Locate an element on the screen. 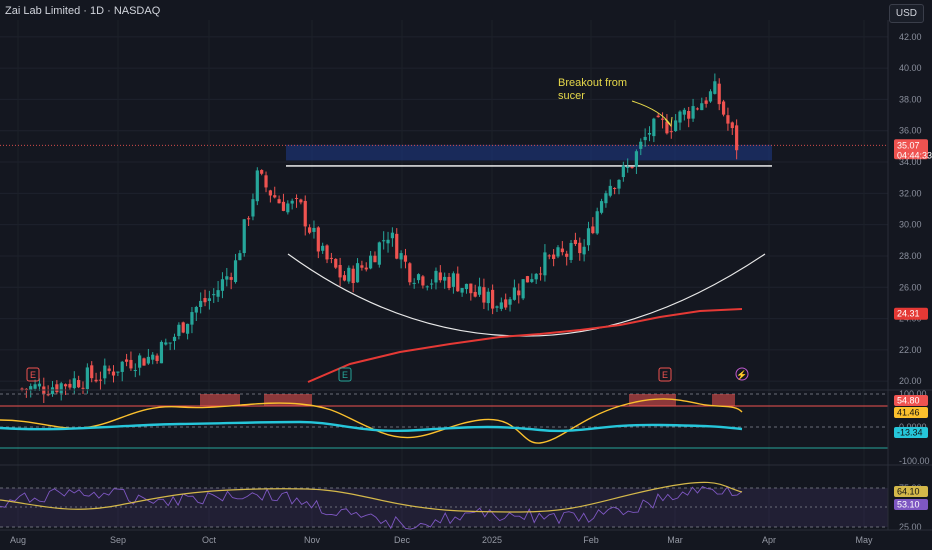 The height and width of the screenshot is (550, 932). rsi-y-tick: 25.00 is located at coordinates (910, 527).